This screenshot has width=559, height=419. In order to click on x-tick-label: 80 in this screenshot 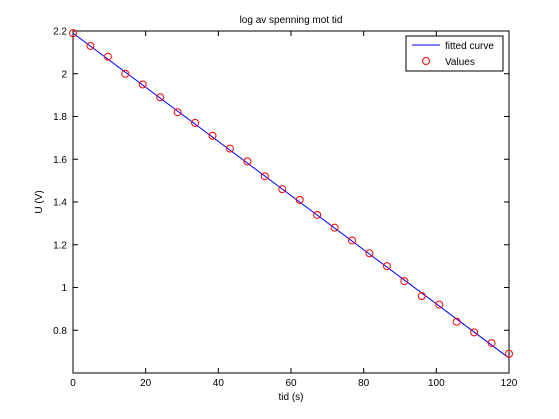, I will do `click(364, 383)`.